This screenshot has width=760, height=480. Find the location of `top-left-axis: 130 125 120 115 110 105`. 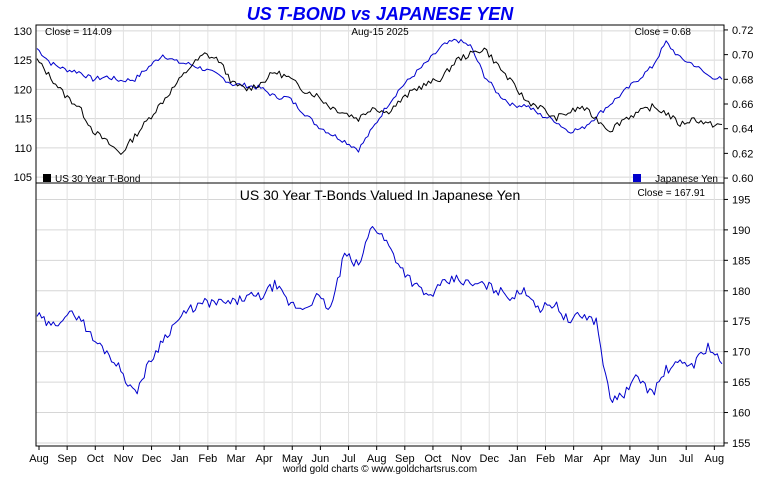

top-left-axis: 130 125 120 115 110 105 is located at coordinates (23, 105).